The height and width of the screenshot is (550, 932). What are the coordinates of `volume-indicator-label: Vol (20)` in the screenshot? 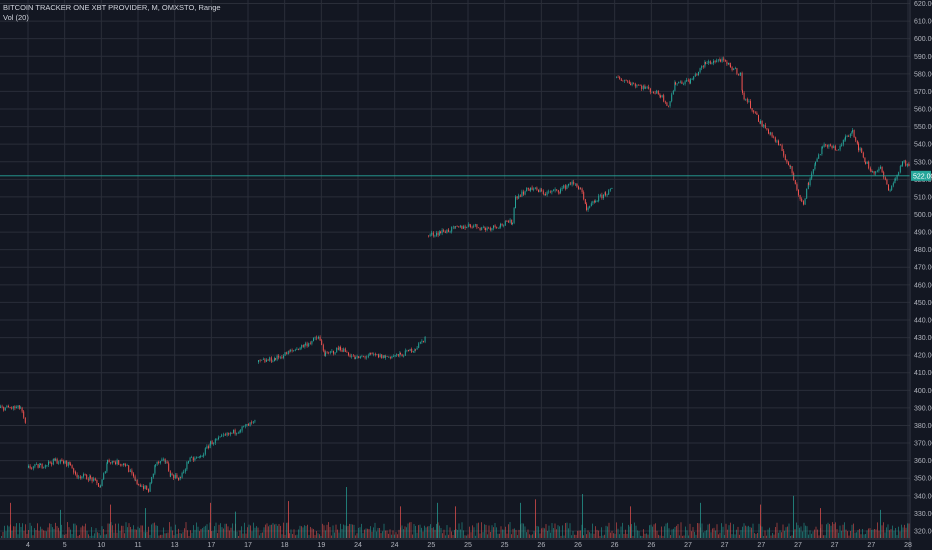 It's located at (16, 17).